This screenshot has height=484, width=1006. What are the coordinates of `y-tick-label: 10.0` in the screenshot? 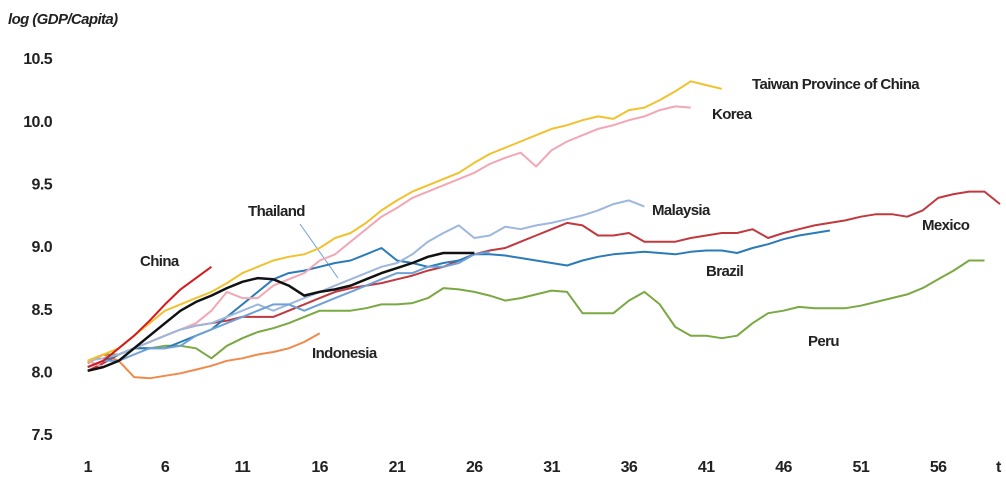 It's located at (37, 122).